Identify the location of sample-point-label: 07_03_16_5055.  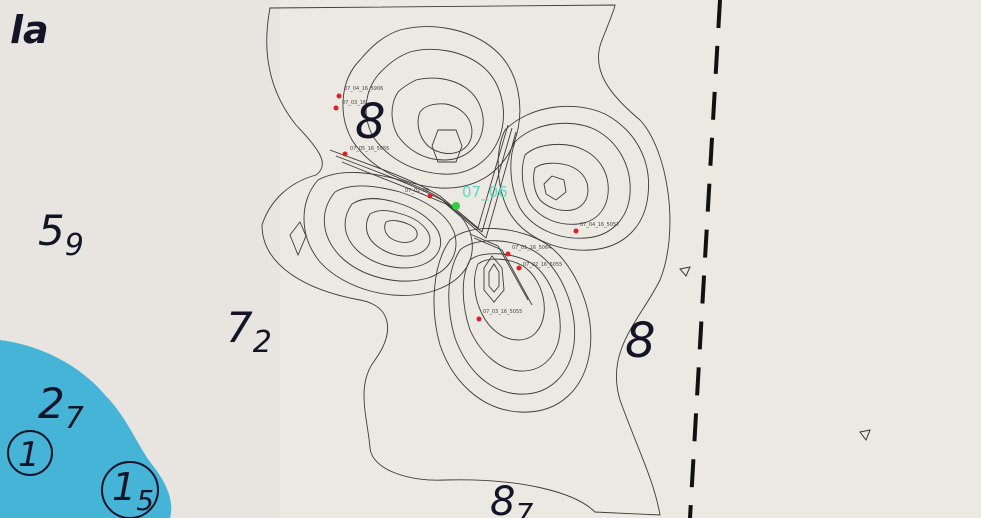
(502, 312).